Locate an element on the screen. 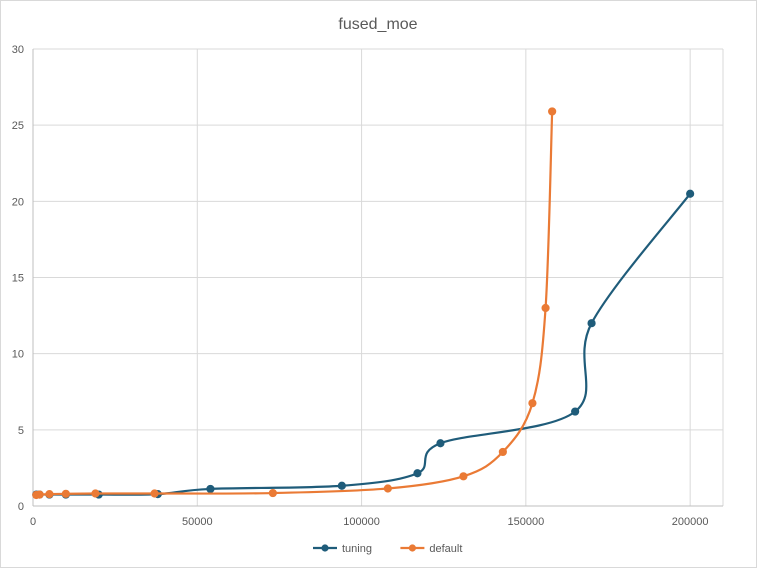 The width and height of the screenshot is (757, 568). legend-item-tuning: tuning is located at coordinates (342, 549).